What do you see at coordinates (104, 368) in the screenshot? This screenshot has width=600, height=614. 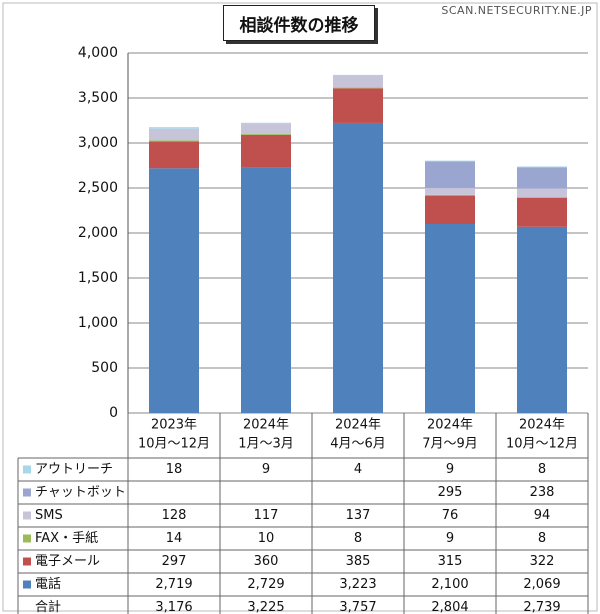 I see `y-tick-label: 500` at bounding box center [104, 368].